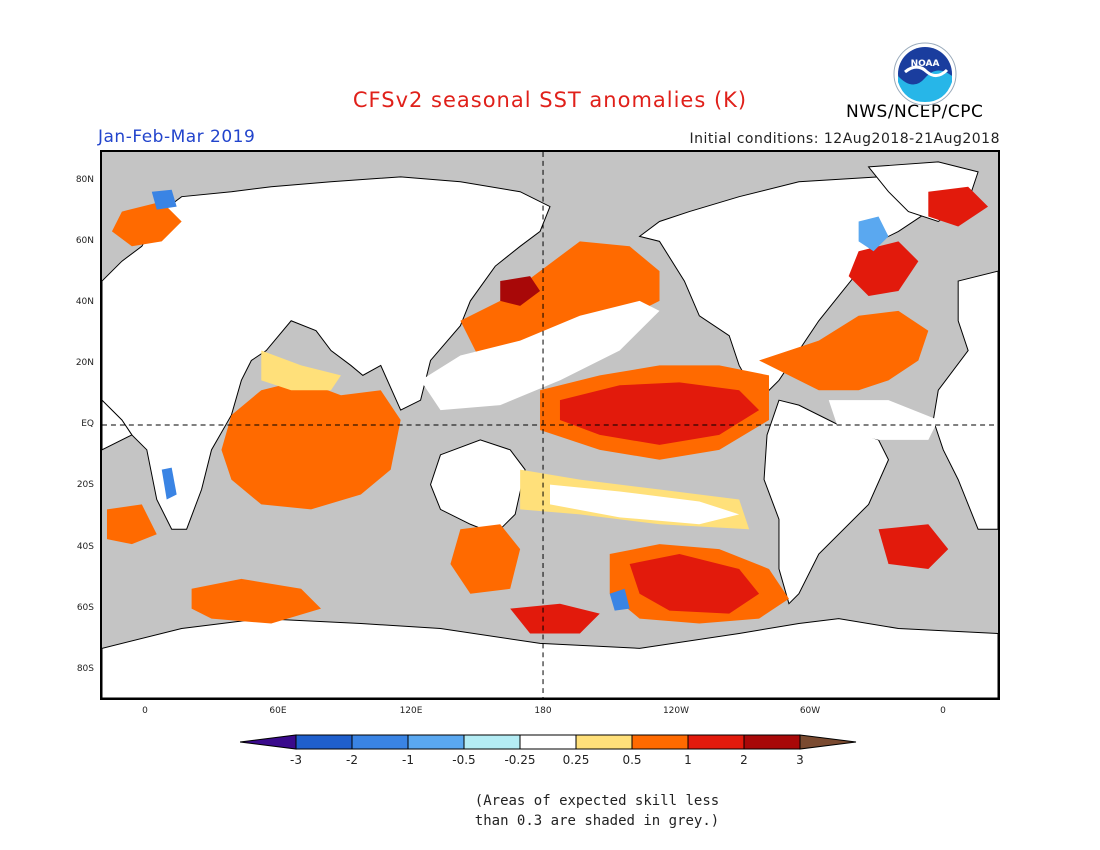  What do you see at coordinates (925, 64) in the screenshot?
I see `logo-text: NOAA` at bounding box center [925, 64].